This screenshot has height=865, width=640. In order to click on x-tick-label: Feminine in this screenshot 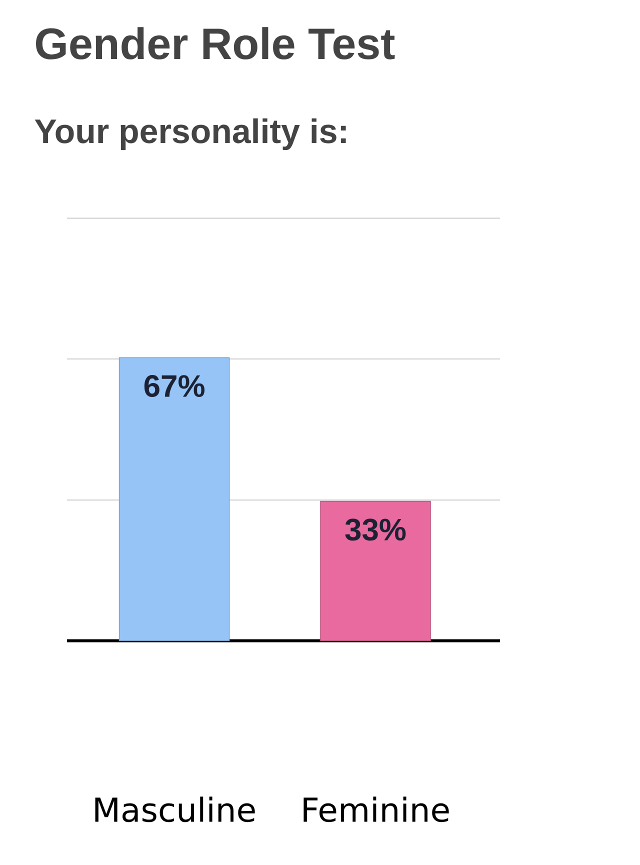, I will do `click(376, 809)`.